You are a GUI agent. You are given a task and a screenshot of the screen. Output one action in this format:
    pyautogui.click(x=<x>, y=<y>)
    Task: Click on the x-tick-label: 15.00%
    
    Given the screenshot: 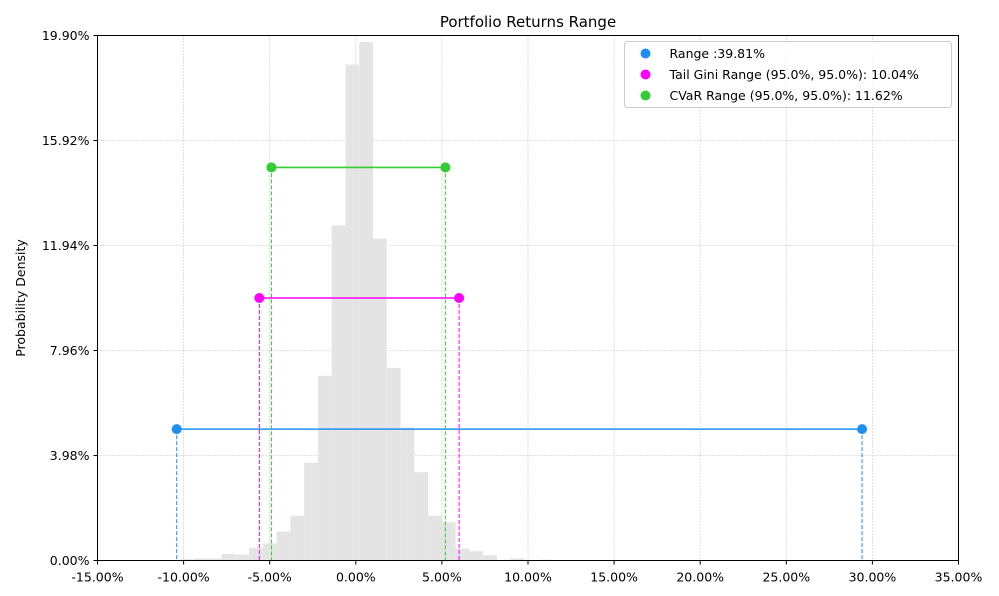 What is the action you would take?
    pyautogui.click(x=614, y=577)
    